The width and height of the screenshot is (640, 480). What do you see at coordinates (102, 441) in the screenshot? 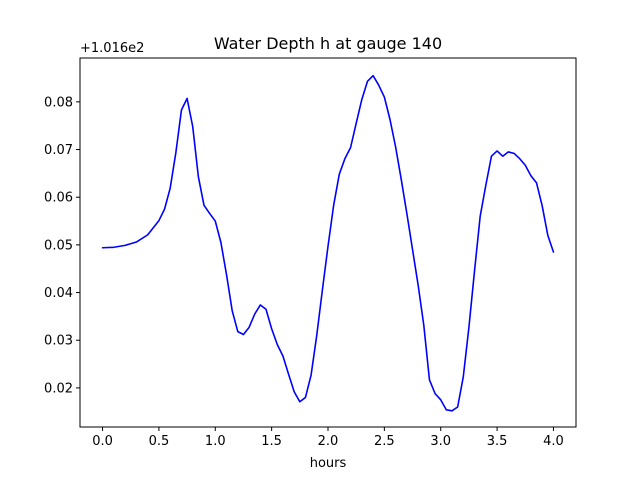
I see `x-tick-label-0: 0.0` at bounding box center [102, 441].